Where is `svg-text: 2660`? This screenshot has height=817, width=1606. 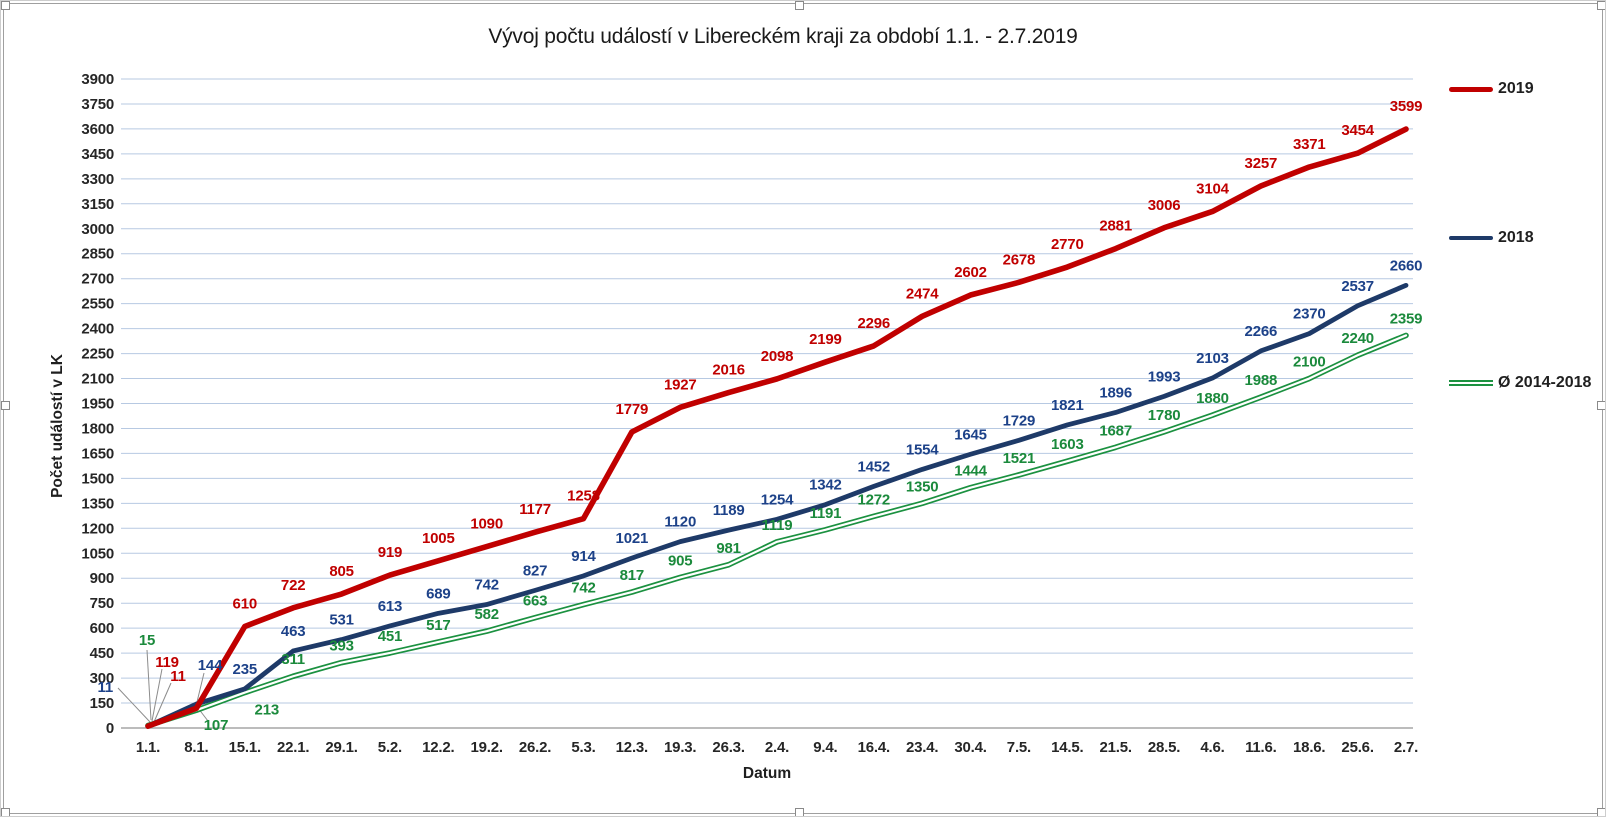 svg-text: 2660 is located at coordinates (1406, 265).